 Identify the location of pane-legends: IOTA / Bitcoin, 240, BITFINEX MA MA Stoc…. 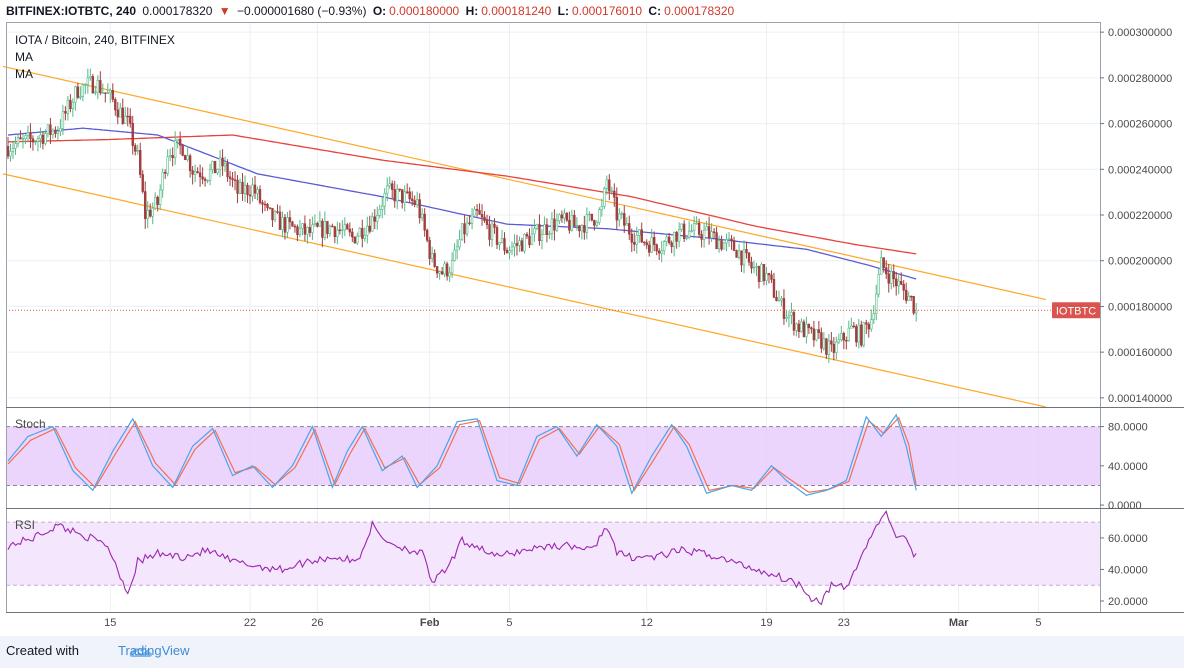
(95, 282).